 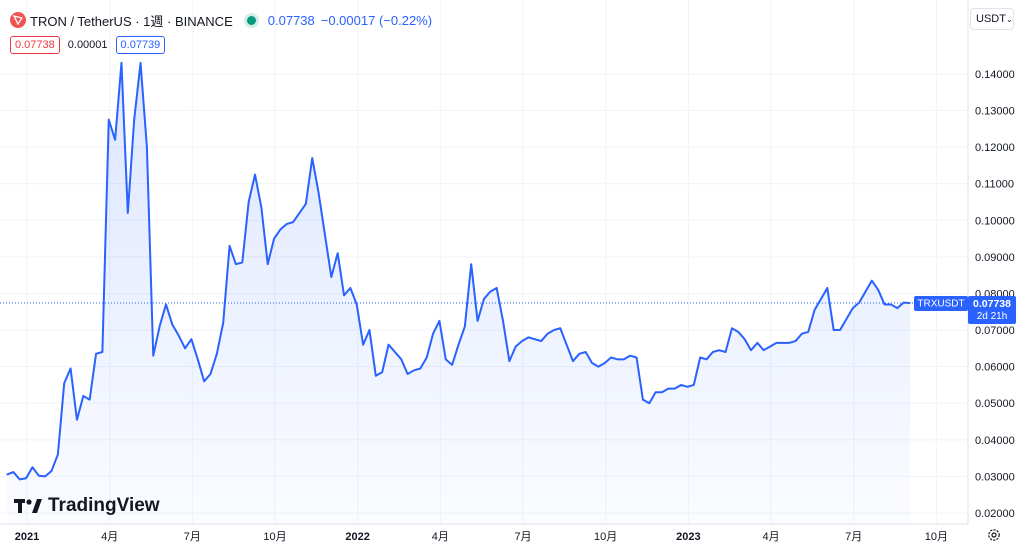 I want to click on y-tick-label: 0.11000, so click(x=994, y=185).